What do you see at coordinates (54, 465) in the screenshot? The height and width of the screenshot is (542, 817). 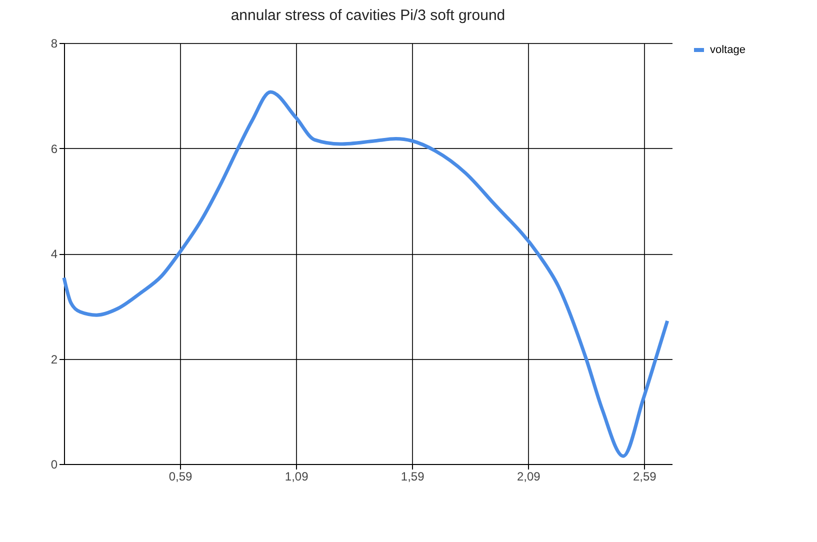 I see `y-tick-label: 0` at bounding box center [54, 465].